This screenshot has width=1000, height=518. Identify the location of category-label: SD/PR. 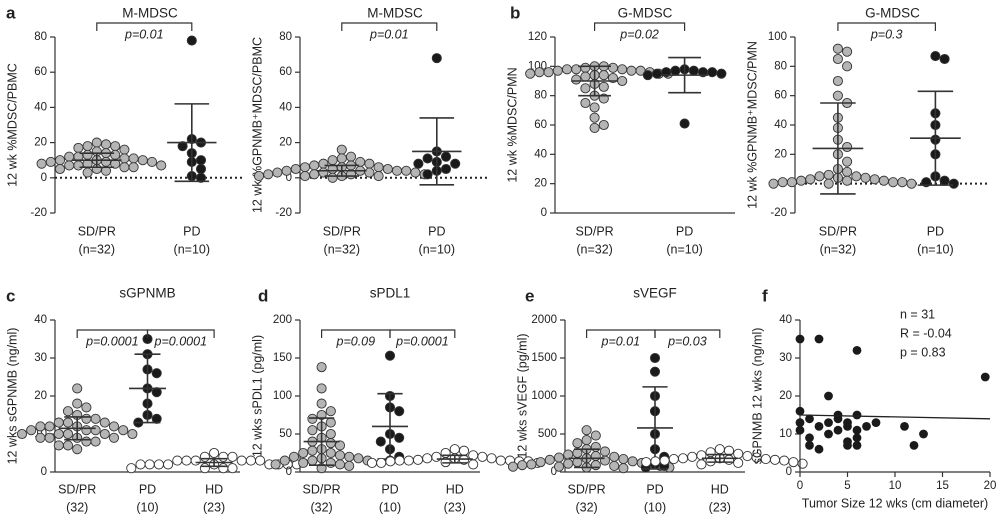
(97, 231).